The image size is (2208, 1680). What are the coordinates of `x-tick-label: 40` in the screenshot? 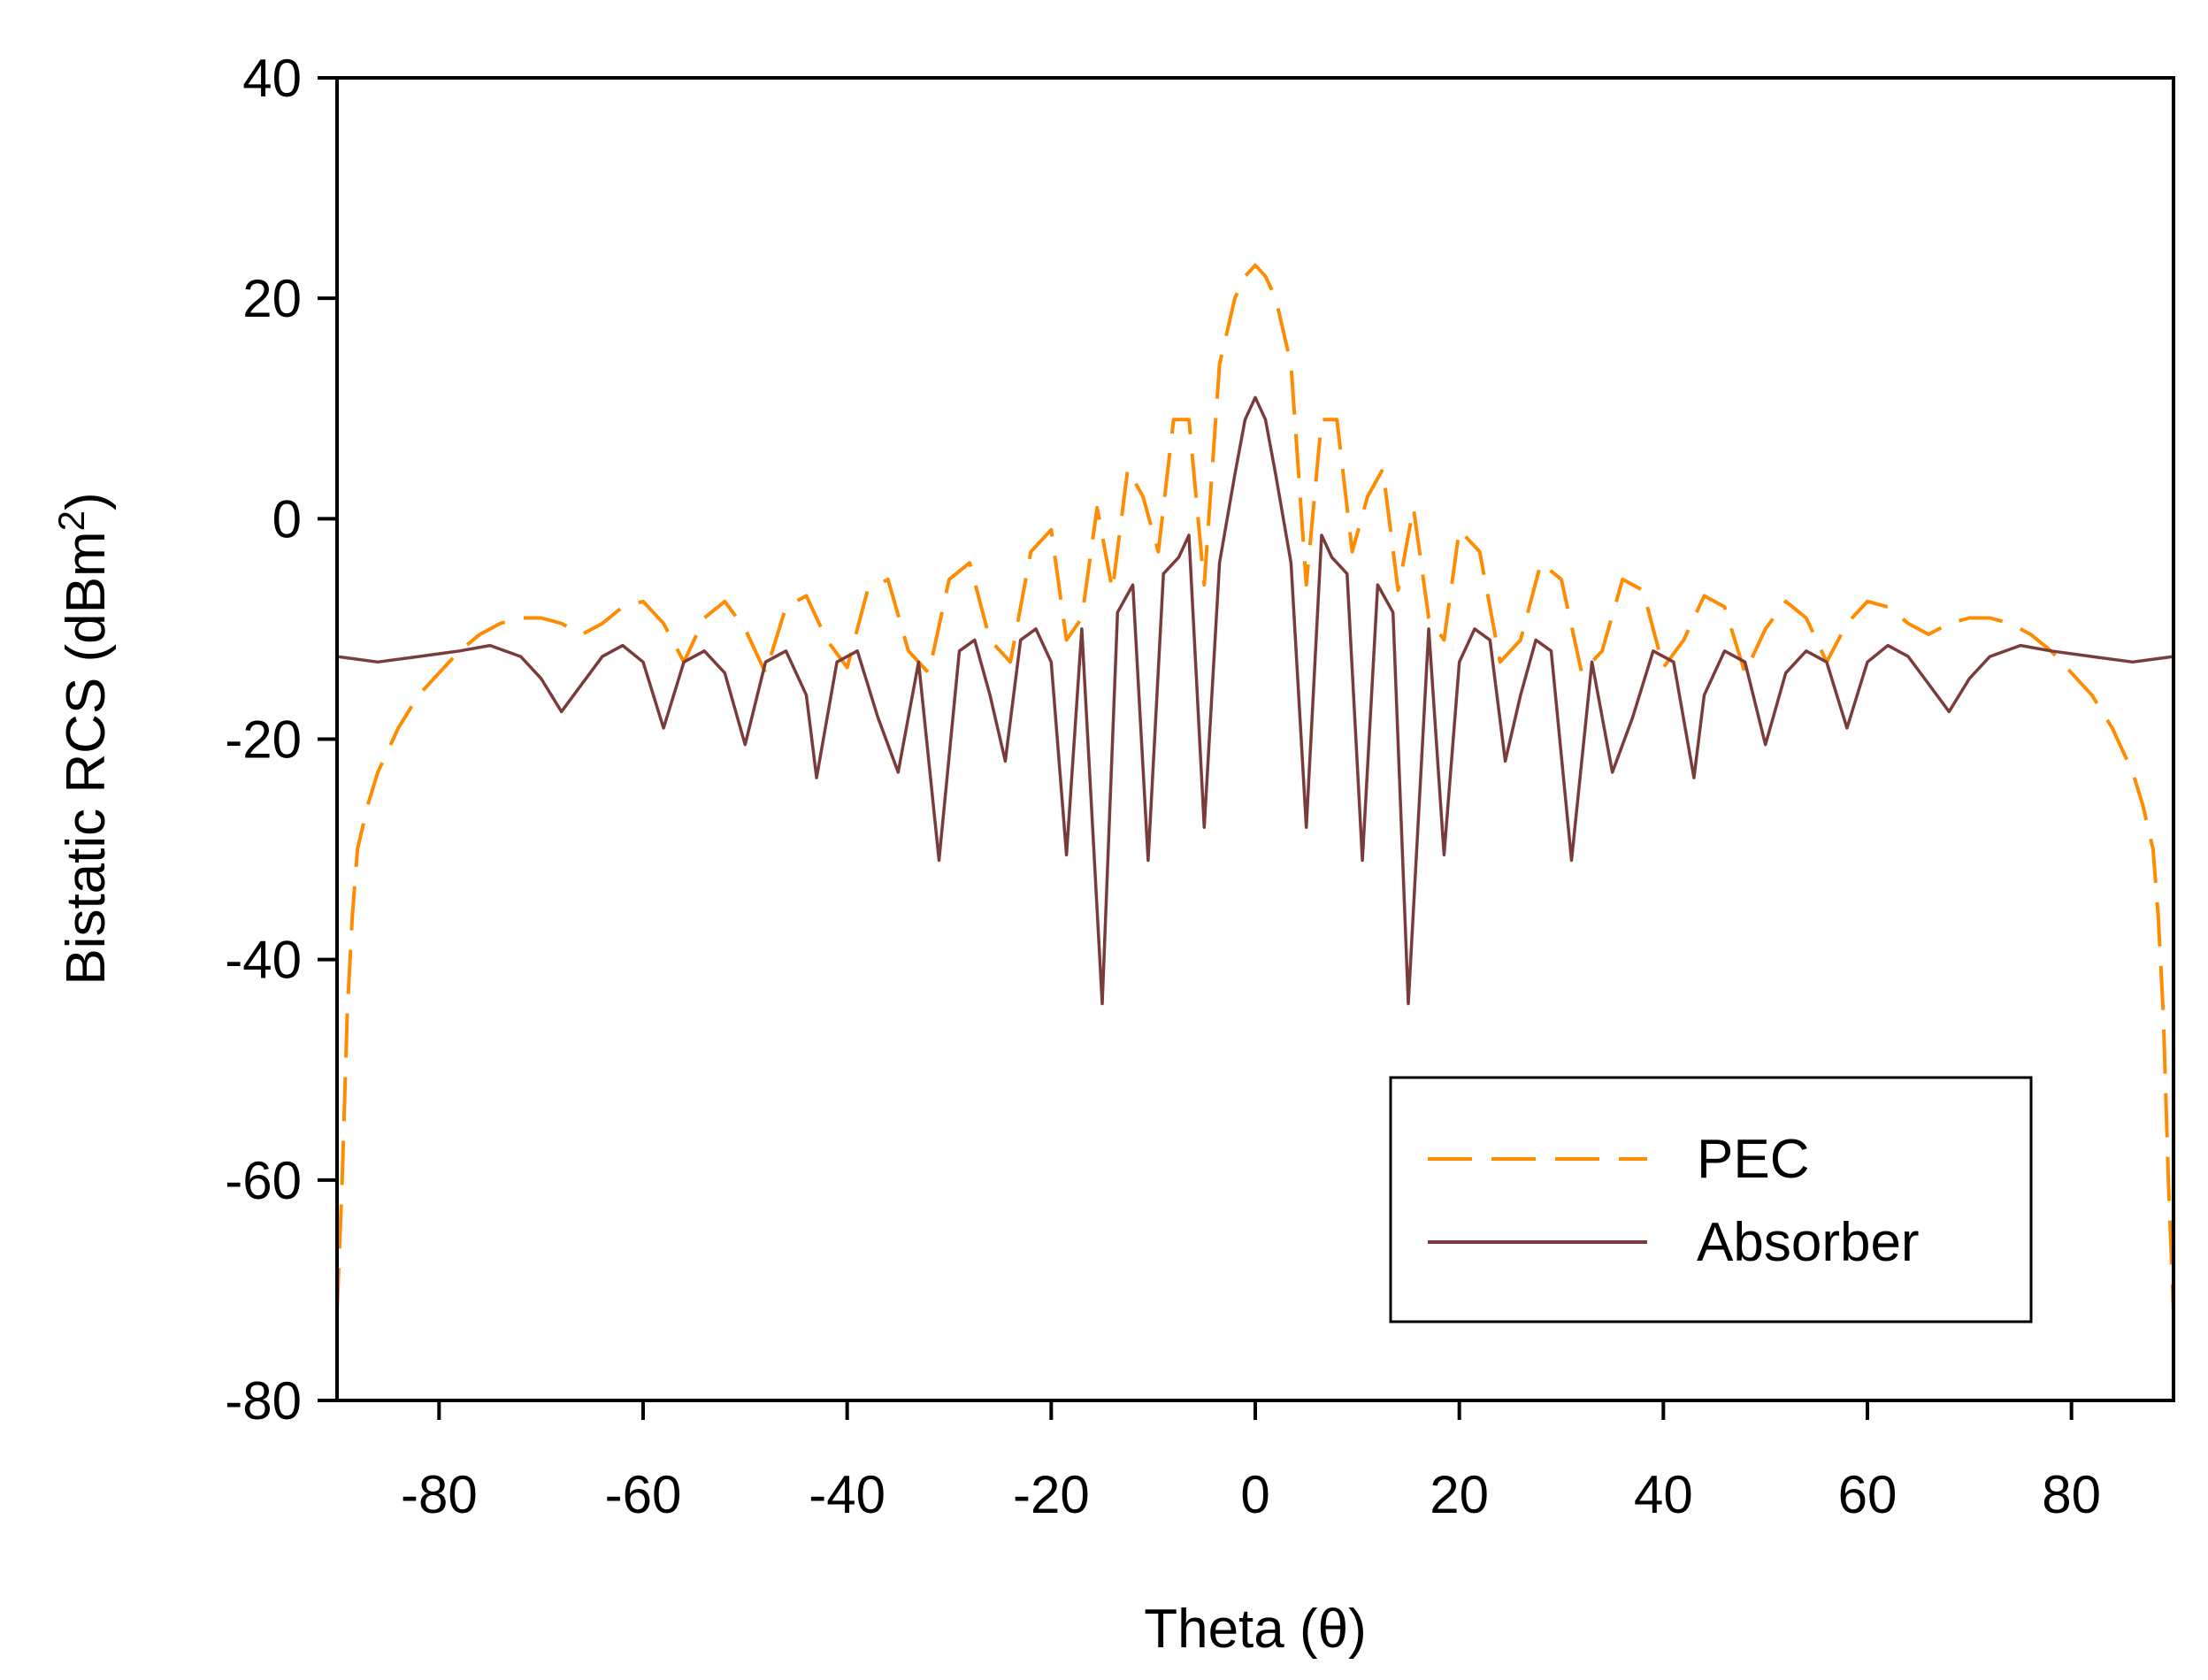 It's located at (1663, 1494).